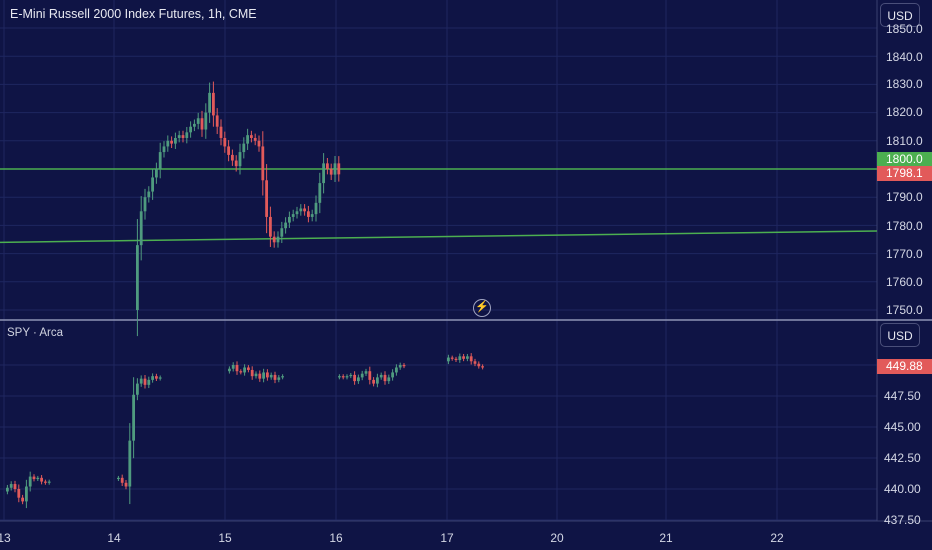 Image resolution: width=932 pixels, height=550 pixels. What do you see at coordinates (114, 538) in the screenshot?
I see `time-axis-label: 14` at bounding box center [114, 538].